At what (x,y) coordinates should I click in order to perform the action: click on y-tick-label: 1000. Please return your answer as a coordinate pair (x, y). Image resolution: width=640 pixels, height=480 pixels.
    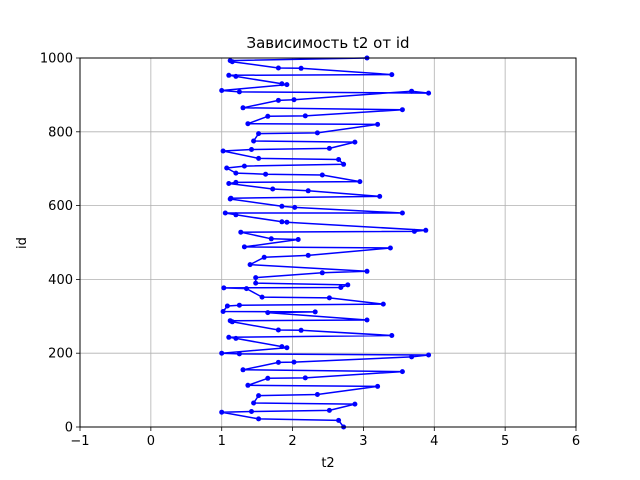
    Looking at the image, I should click on (56, 59).